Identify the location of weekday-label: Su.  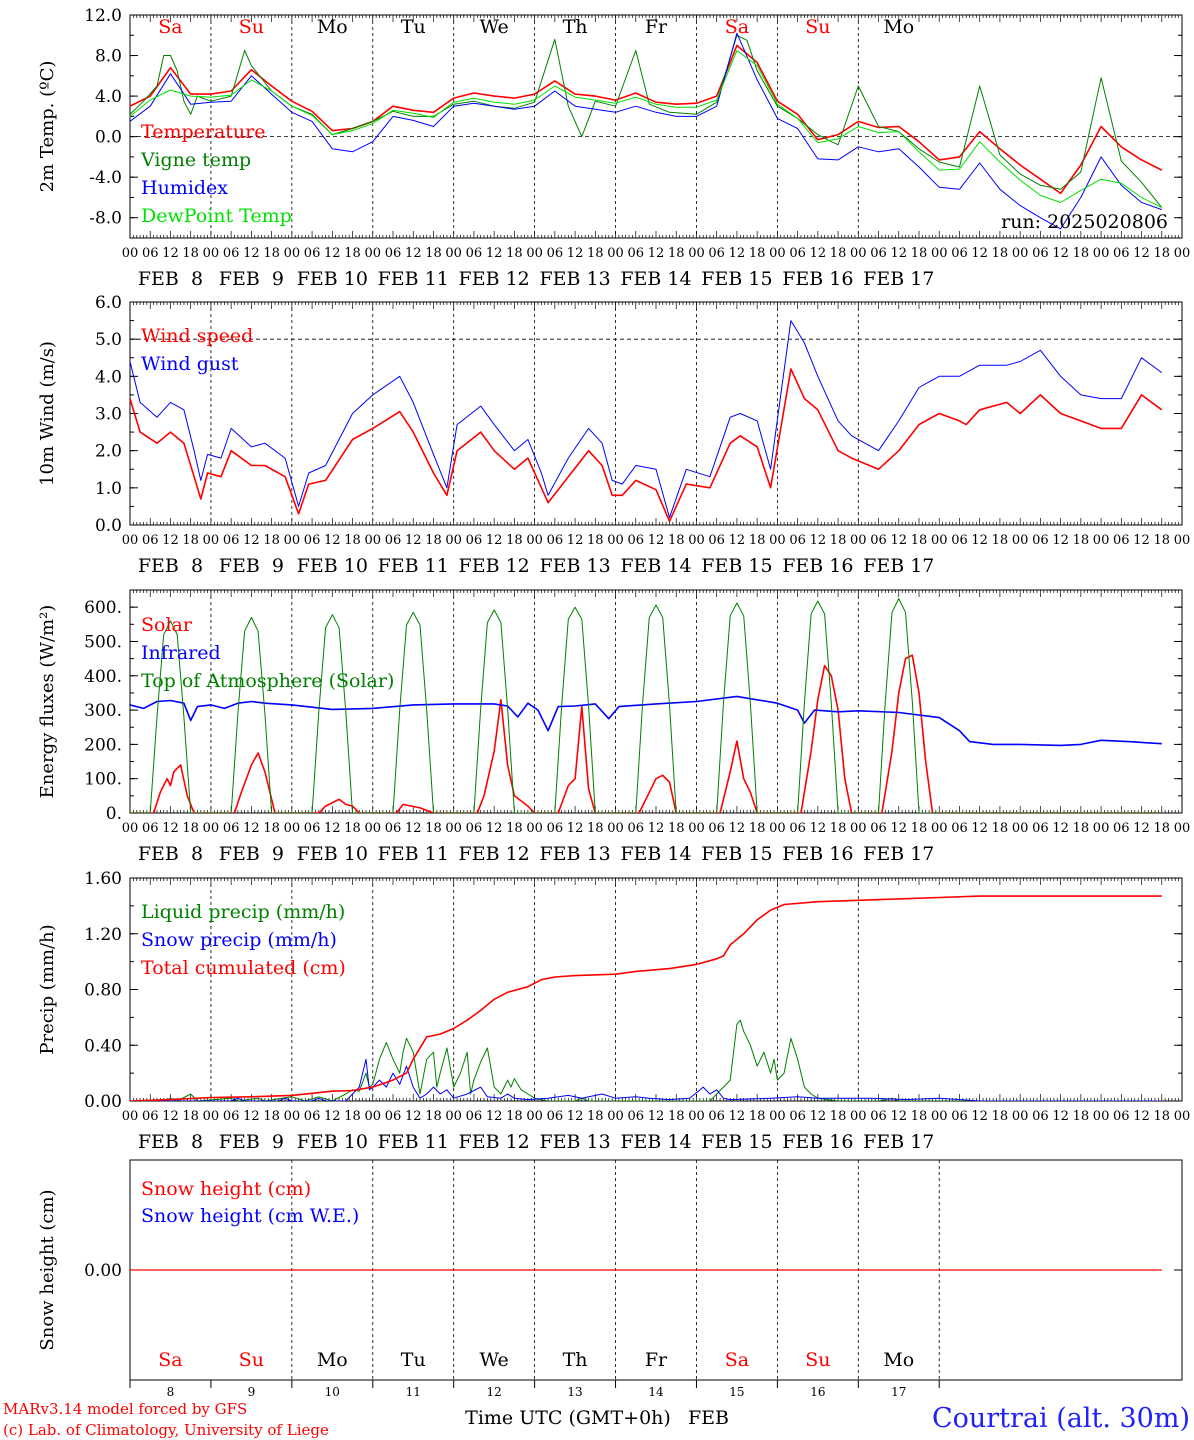
(251, 1360).